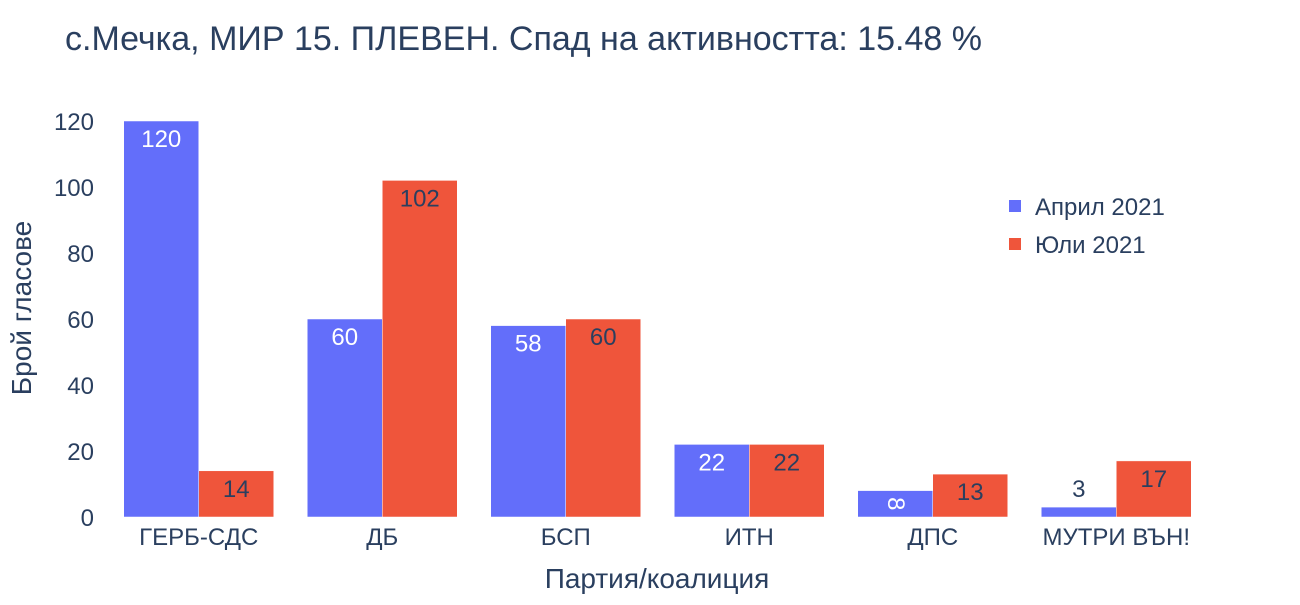 The width and height of the screenshot is (1300, 605). Describe the element at coordinates (382, 537) in the screenshot. I see `x-tick-label: ДБ` at that location.